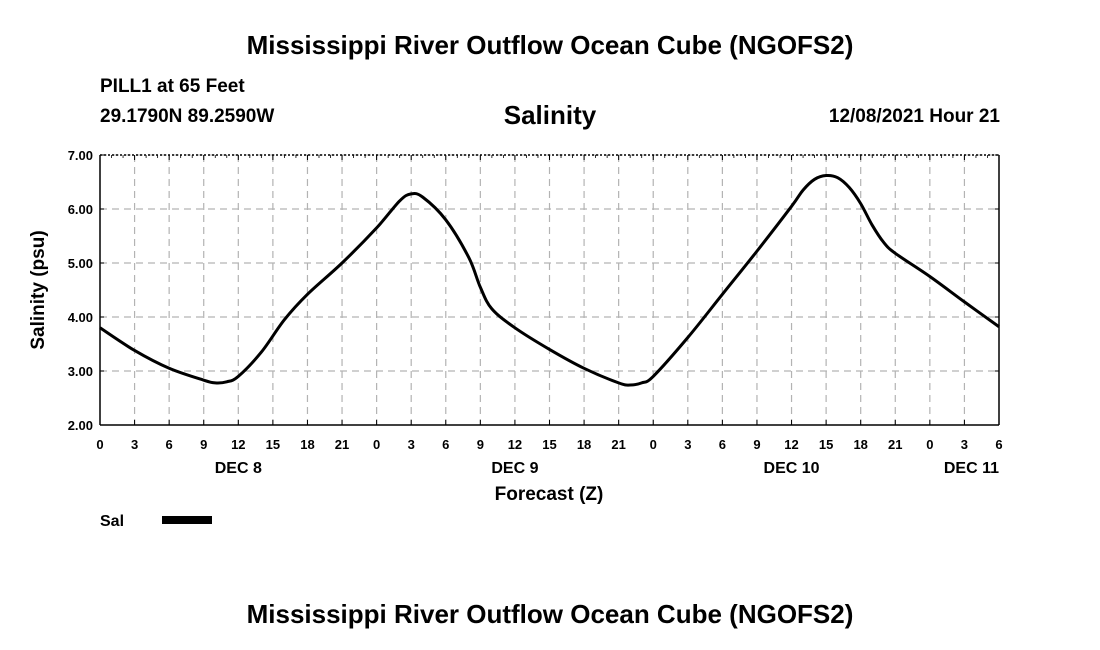 The height and width of the screenshot is (650, 1100). Describe the element at coordinates (80, 371) in the screenshot. I see `y-tick-label: 3.00` at that location.